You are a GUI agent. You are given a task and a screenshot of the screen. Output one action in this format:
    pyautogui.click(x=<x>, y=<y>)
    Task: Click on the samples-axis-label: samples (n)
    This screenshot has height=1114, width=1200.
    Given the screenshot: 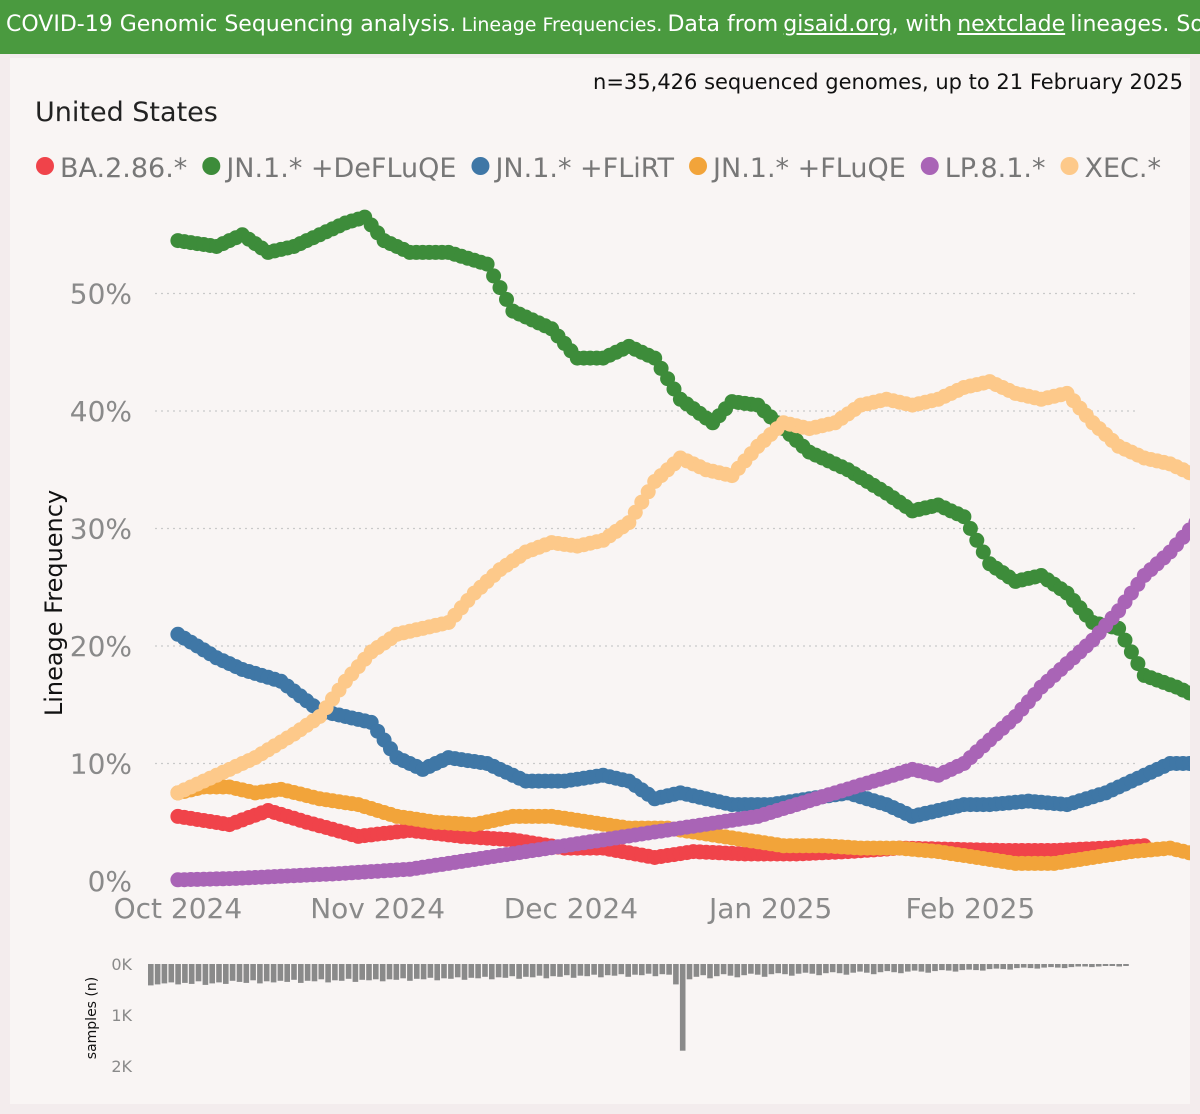 What is the action you would take?
    pyautogui.click(x=92, y=1018)
    